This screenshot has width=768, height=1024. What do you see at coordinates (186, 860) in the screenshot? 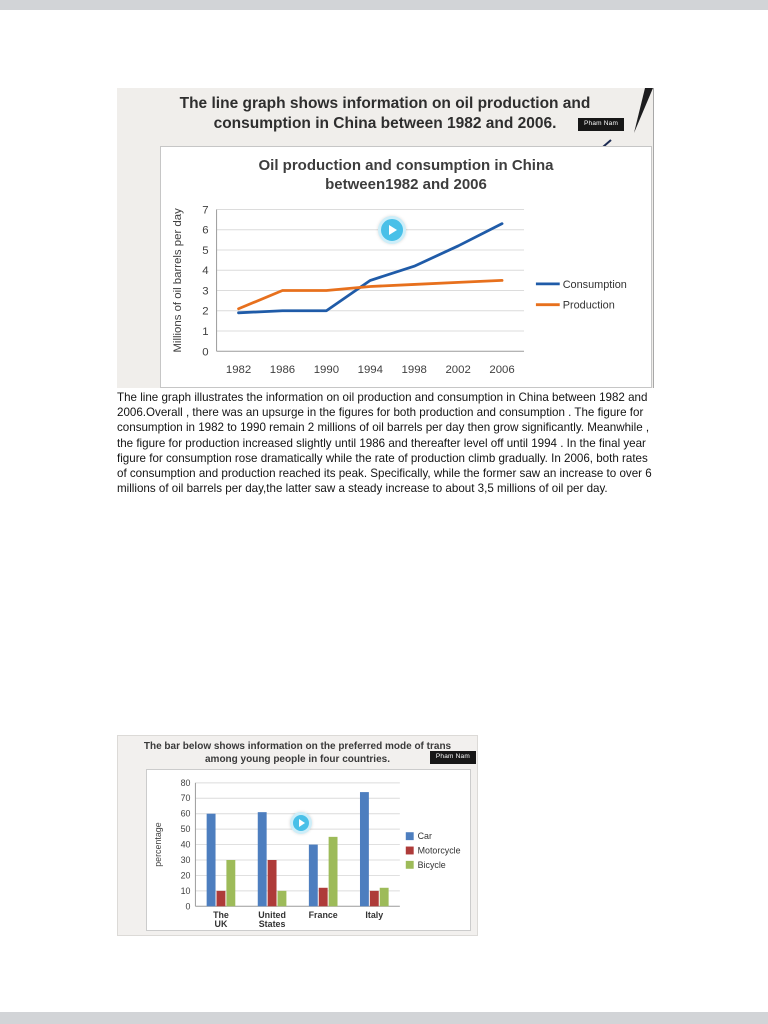
I see `svg-text: 30` at bounding box center [186, 860].